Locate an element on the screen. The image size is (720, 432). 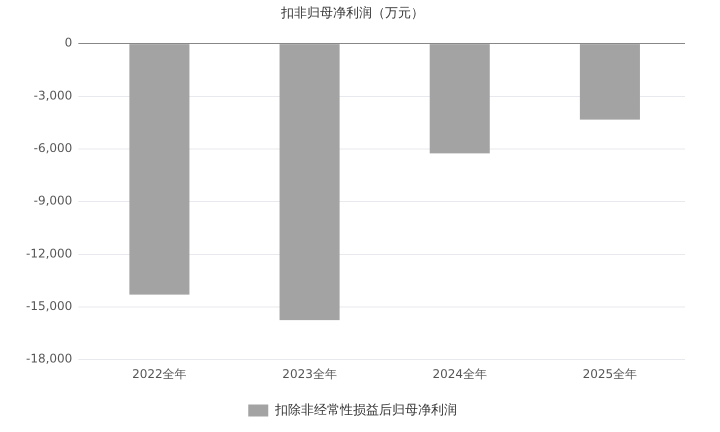
y-tick-label: -18,000 is located at coordinates (49, 359).